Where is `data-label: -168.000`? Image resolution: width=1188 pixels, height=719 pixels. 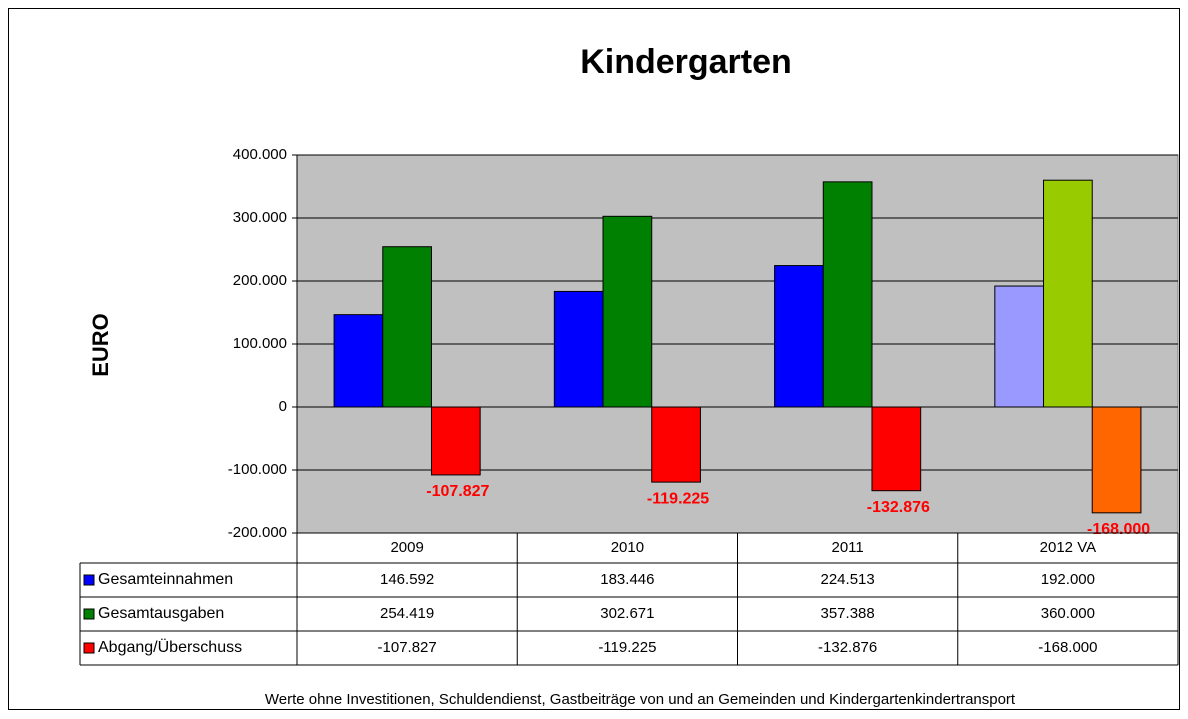 data-label: -168.000 is located at coordinates (1118, 529).